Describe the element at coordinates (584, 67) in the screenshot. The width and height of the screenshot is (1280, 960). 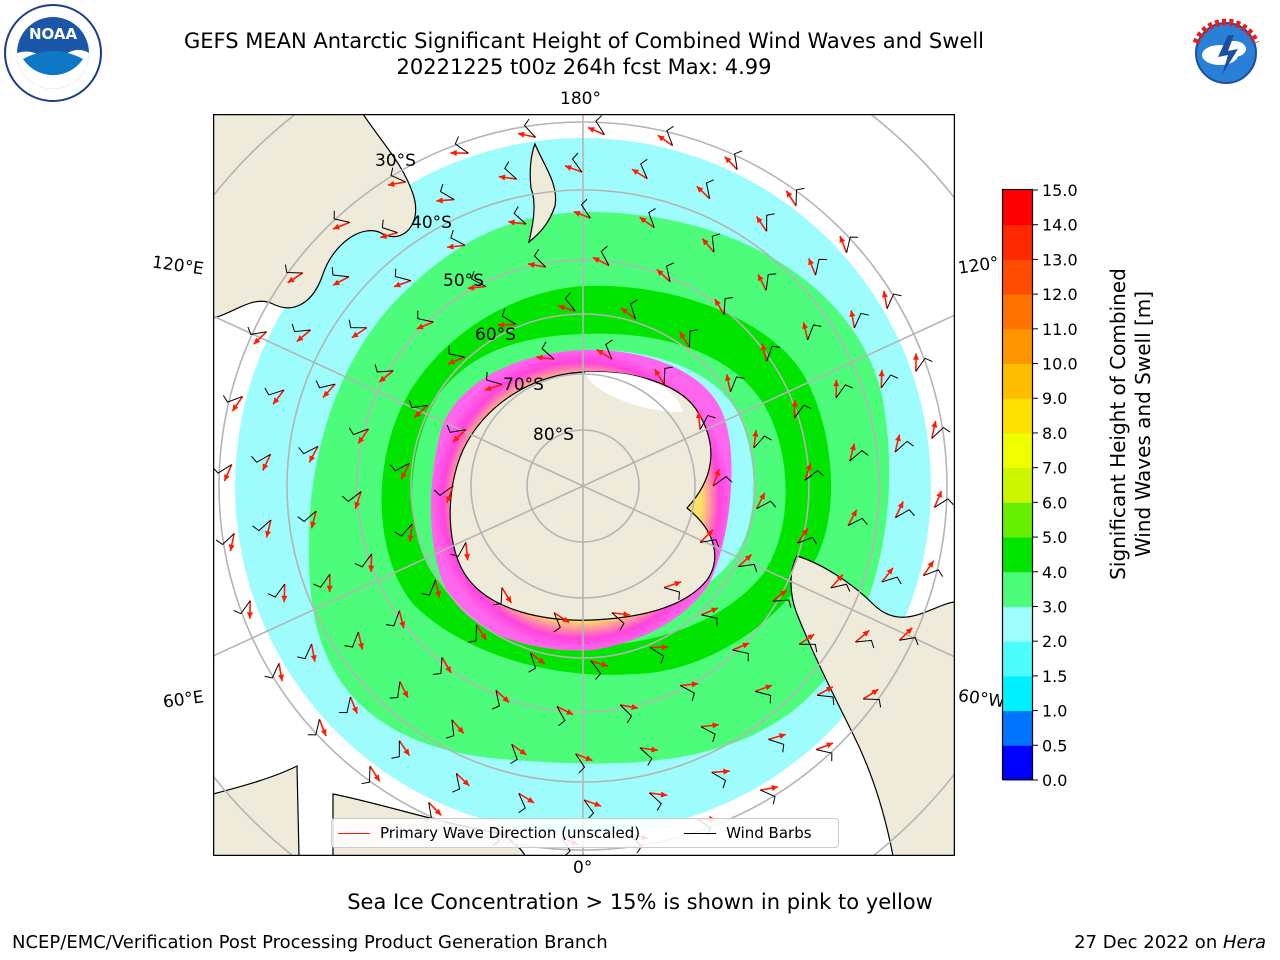
I see `chart-subtitle: 20221225 t00z 264h fcst Max: 4.99` at that location.